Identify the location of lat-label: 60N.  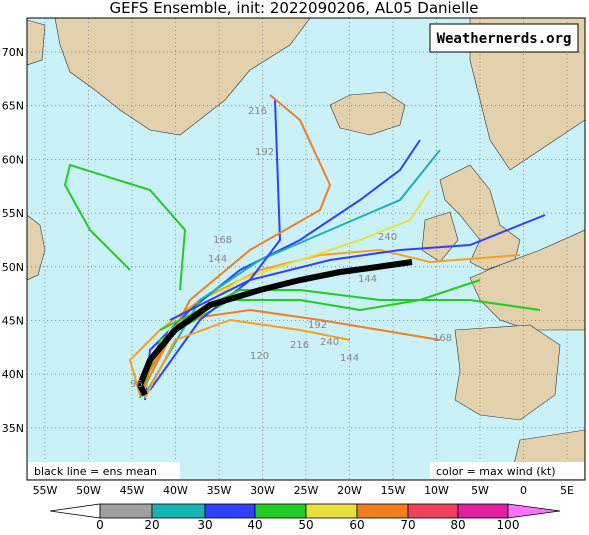
(13, 159).